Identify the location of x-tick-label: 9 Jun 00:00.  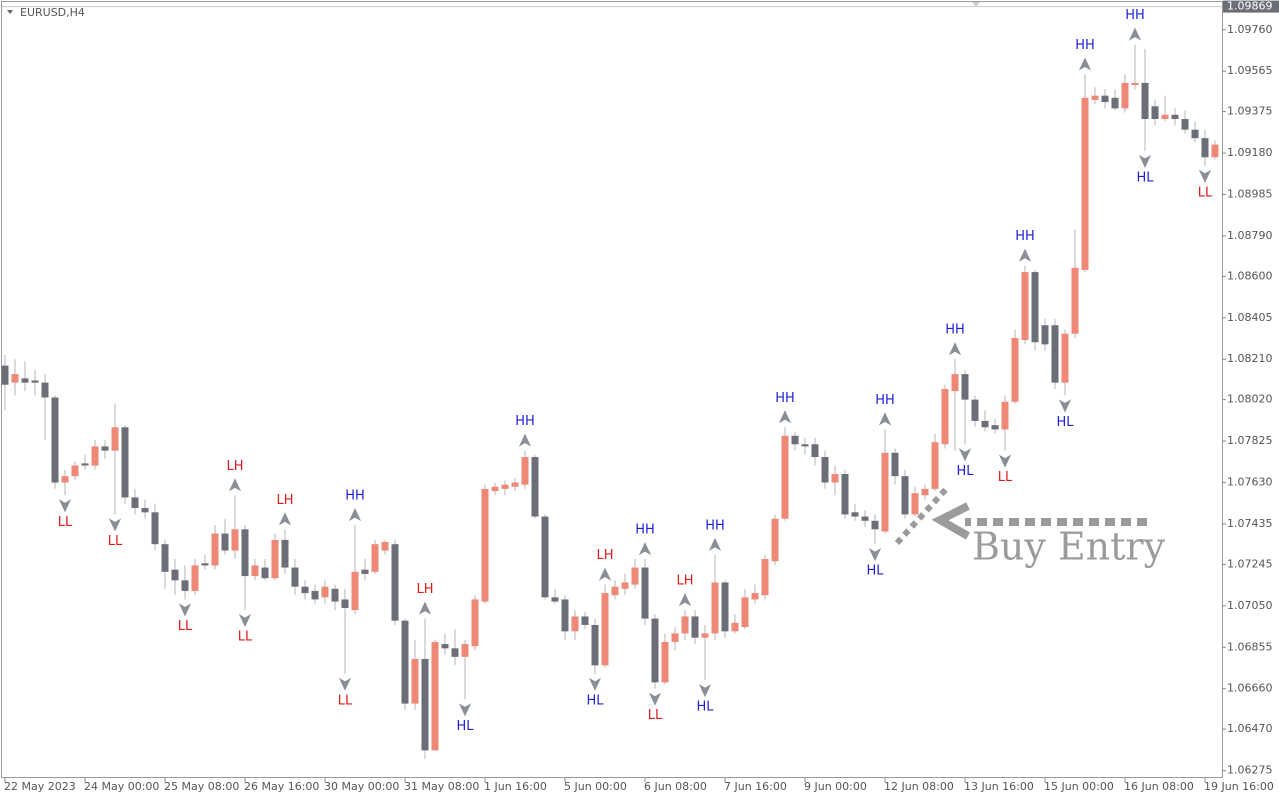
(835, 786).